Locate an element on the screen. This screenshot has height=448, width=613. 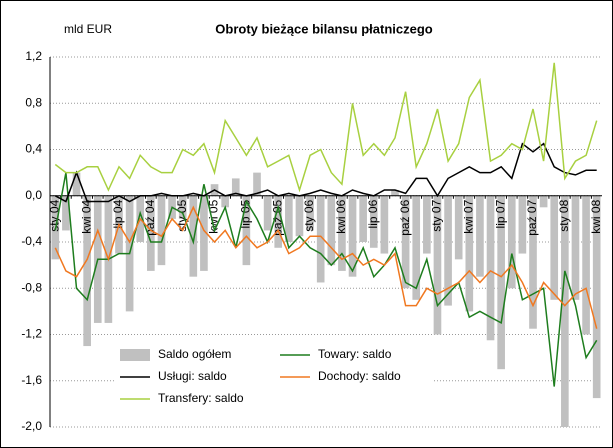
x-tick-label: sty 06 is located at coordinates (309, 215).